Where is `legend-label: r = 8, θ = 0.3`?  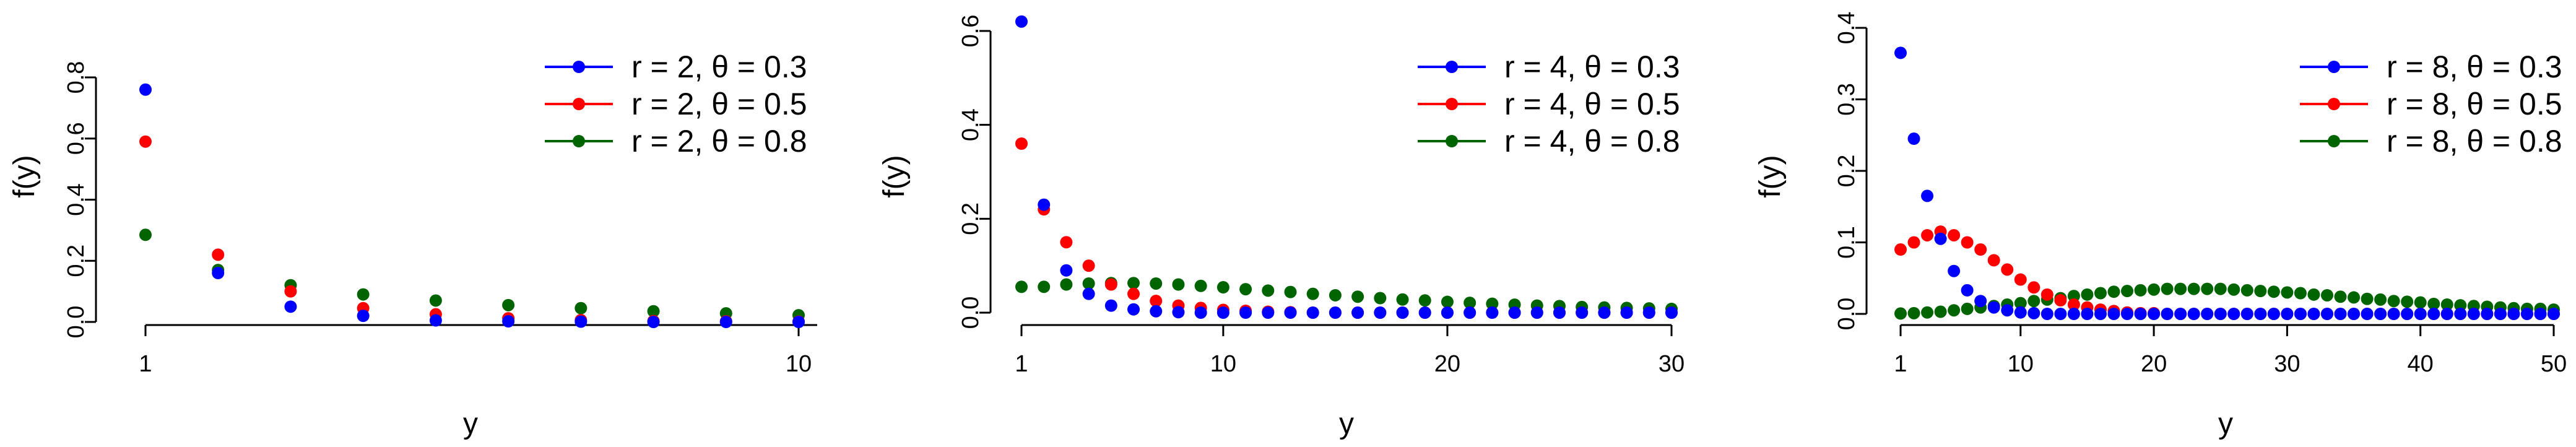
legend-label: r = 8, θ = 0.3 is located at coordinates (2474, 67).